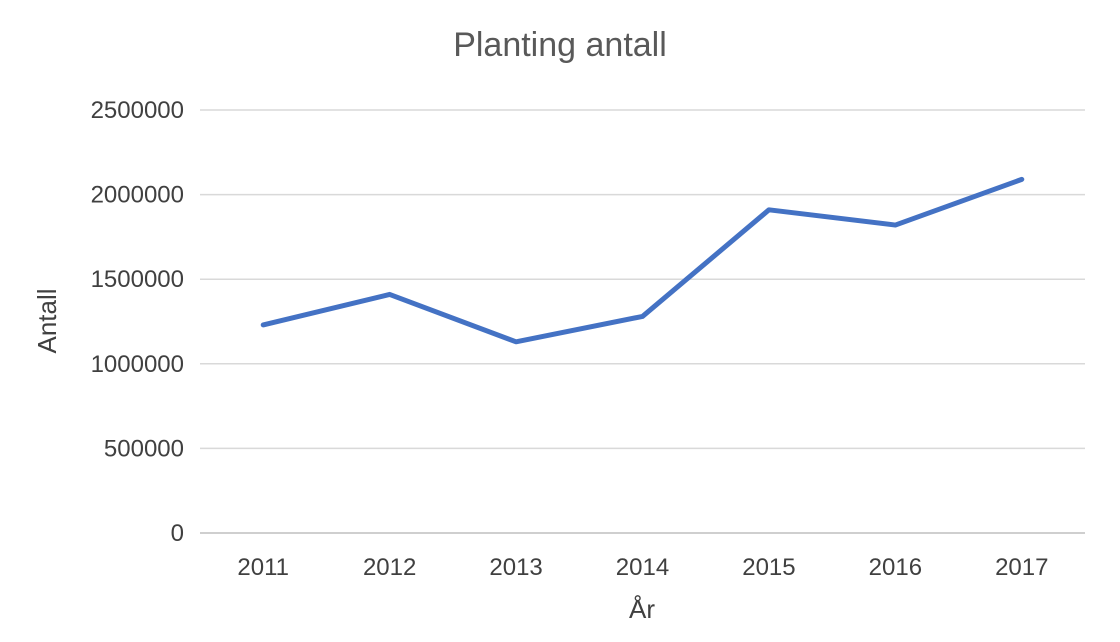 This screenshot has height=642, width=1120. What do you see at coordinates (177, 533) in the screenshot?
I see `y-tick-label: 0` at bounding box center [177, 533].